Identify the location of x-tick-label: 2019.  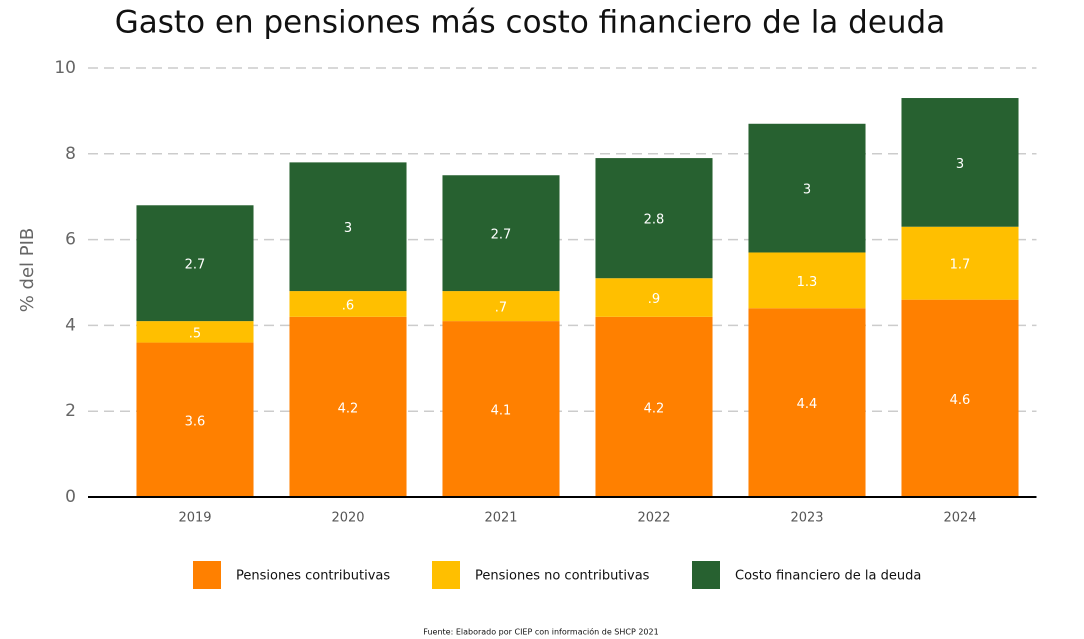
(194, 518).